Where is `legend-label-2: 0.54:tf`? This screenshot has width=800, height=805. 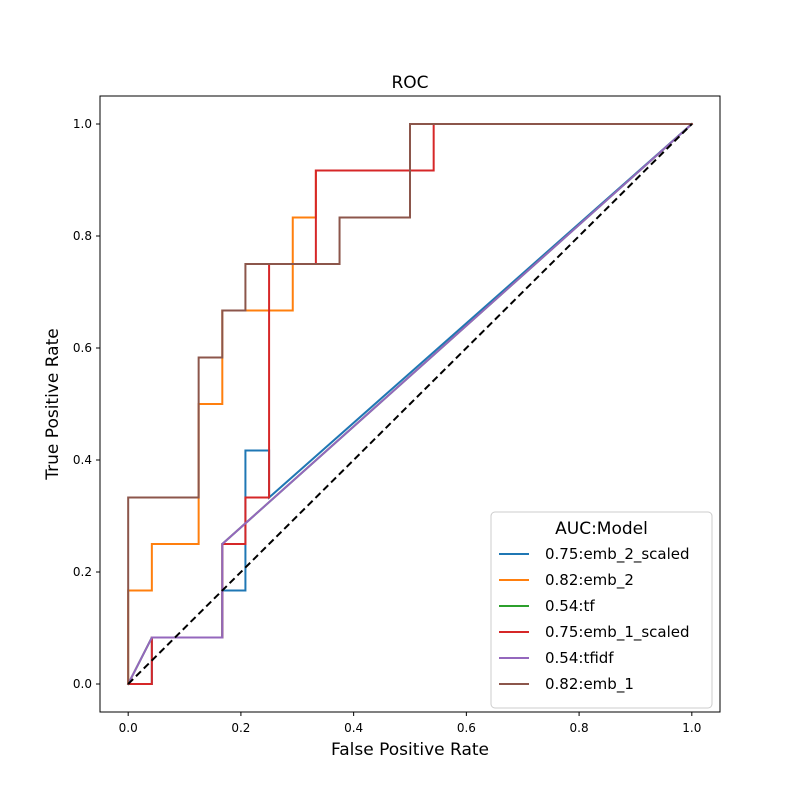
legend-label-2: 0.54:tf is located at coordinates (570, 606).